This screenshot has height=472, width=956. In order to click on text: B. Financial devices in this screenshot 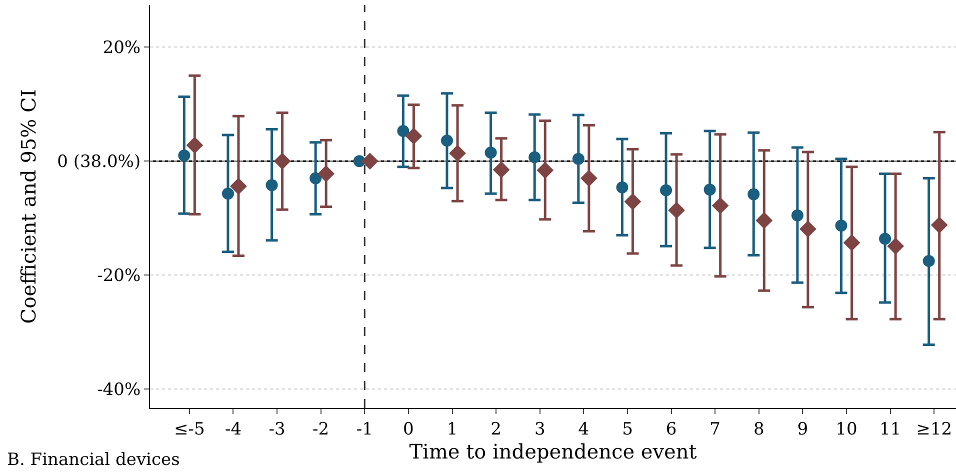, I will do `click(93, 460)`.